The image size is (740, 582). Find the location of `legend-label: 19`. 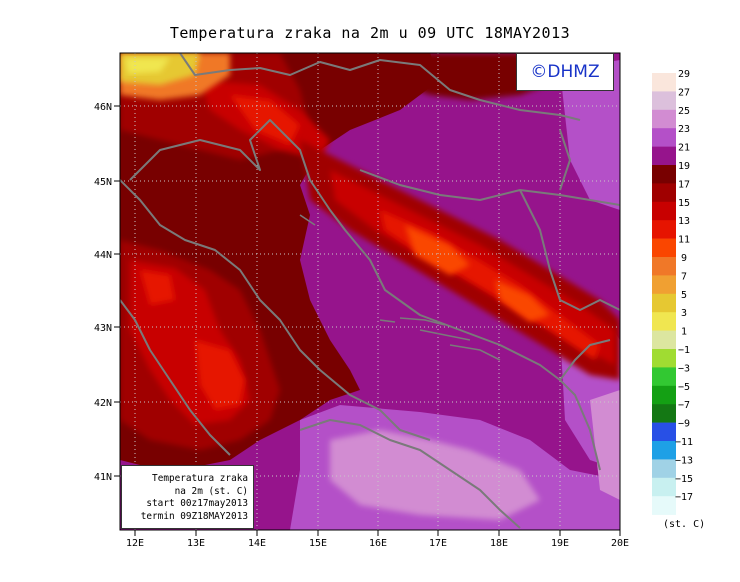

legend-label: 19 is located at coordinates (684, 166).